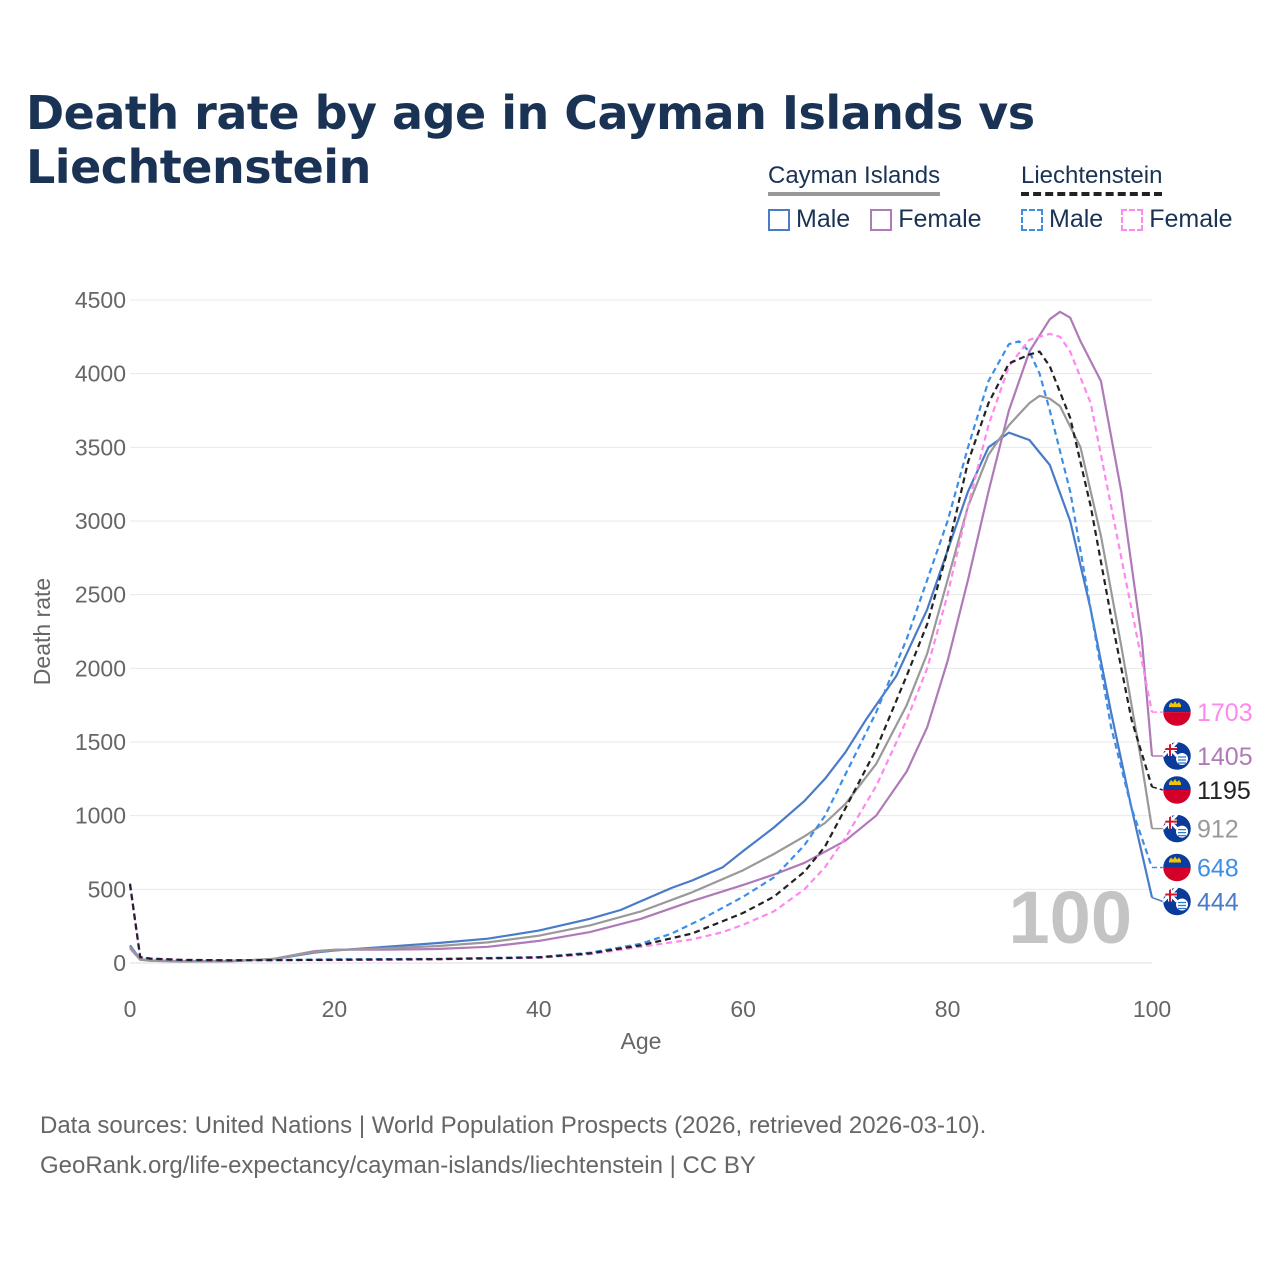  I want to click on y-tick-label: 4500, so click(100, 300).